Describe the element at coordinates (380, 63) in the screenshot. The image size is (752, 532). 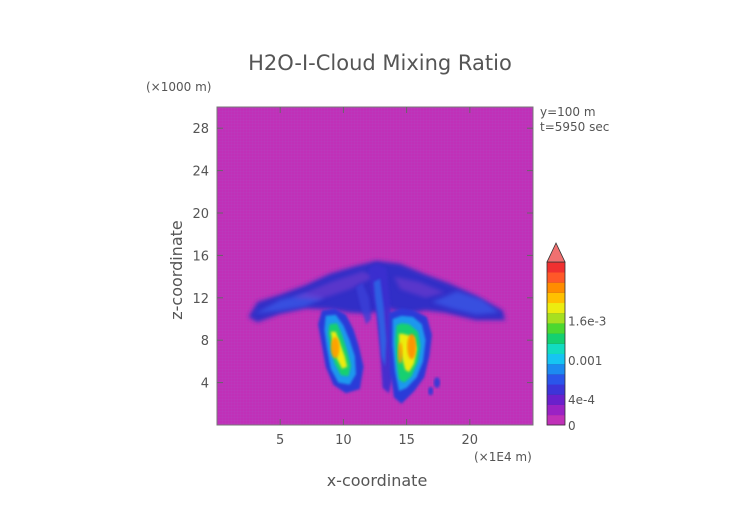
I see `chart-title: H2O-I-Cloud Mixing Ratio` at that location.